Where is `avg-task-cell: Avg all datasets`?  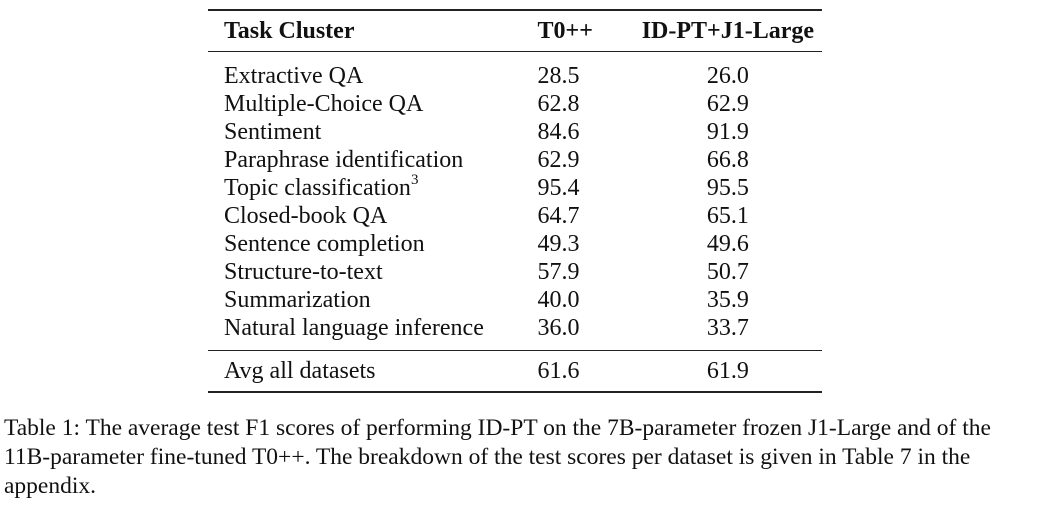 avg-task-cell: Avg all datasets is located at coordinates (300, 371).